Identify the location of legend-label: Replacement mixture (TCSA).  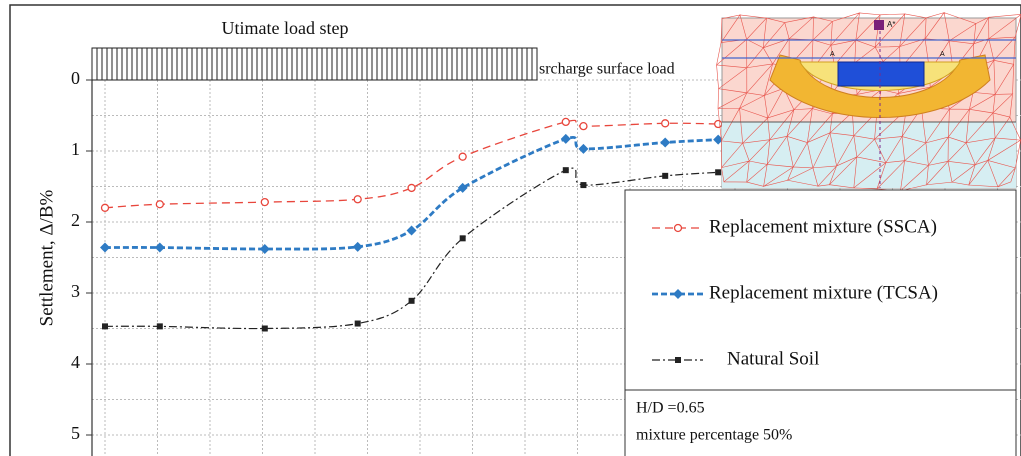
(823, 292).